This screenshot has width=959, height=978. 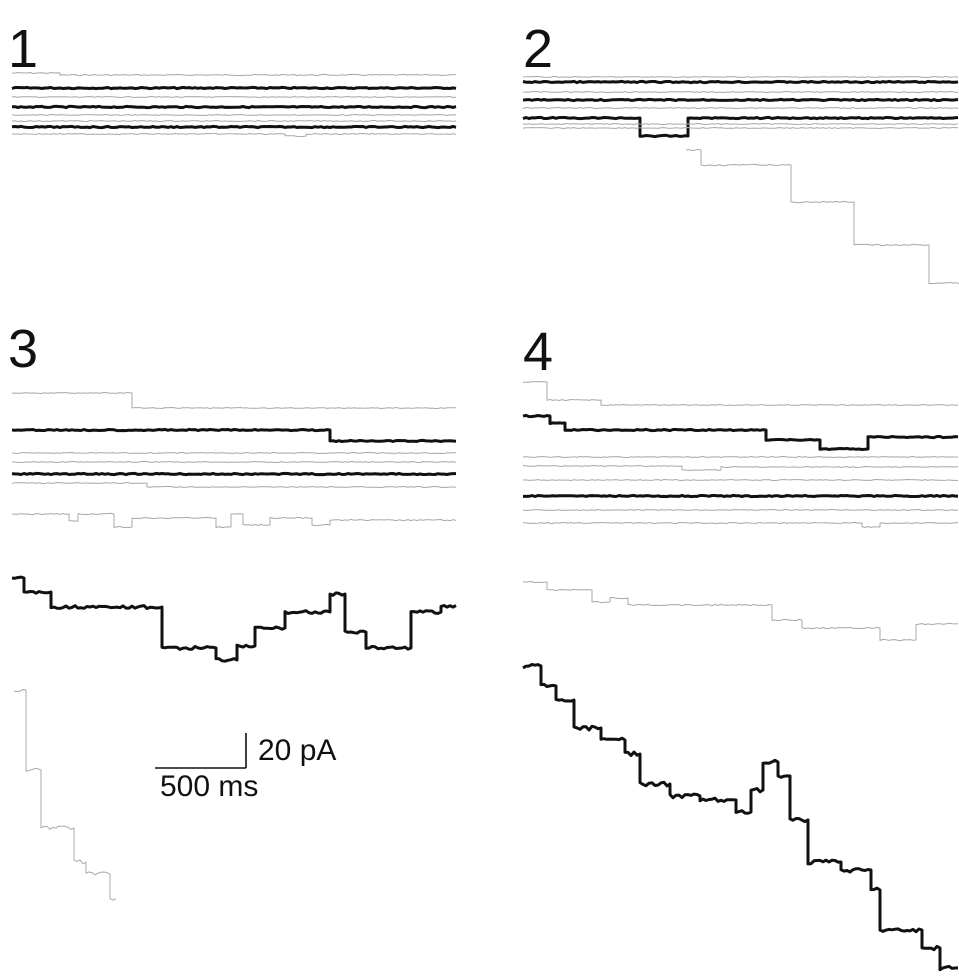 What do you see at coordinates (23, 49) in the screenshot?
I see `panel-number-1: 1` at bounding box center [23, 49].